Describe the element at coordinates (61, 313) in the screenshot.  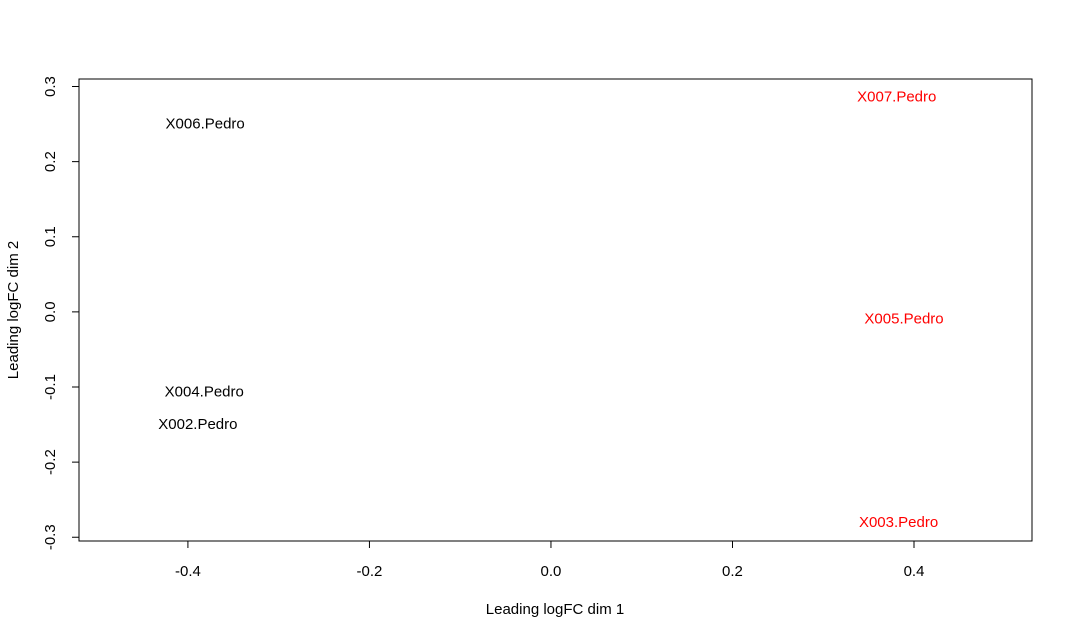
I see `y-axis: -0.3 -0.2 -0.1 0.0 0.1 0.2 0.3` at that location.